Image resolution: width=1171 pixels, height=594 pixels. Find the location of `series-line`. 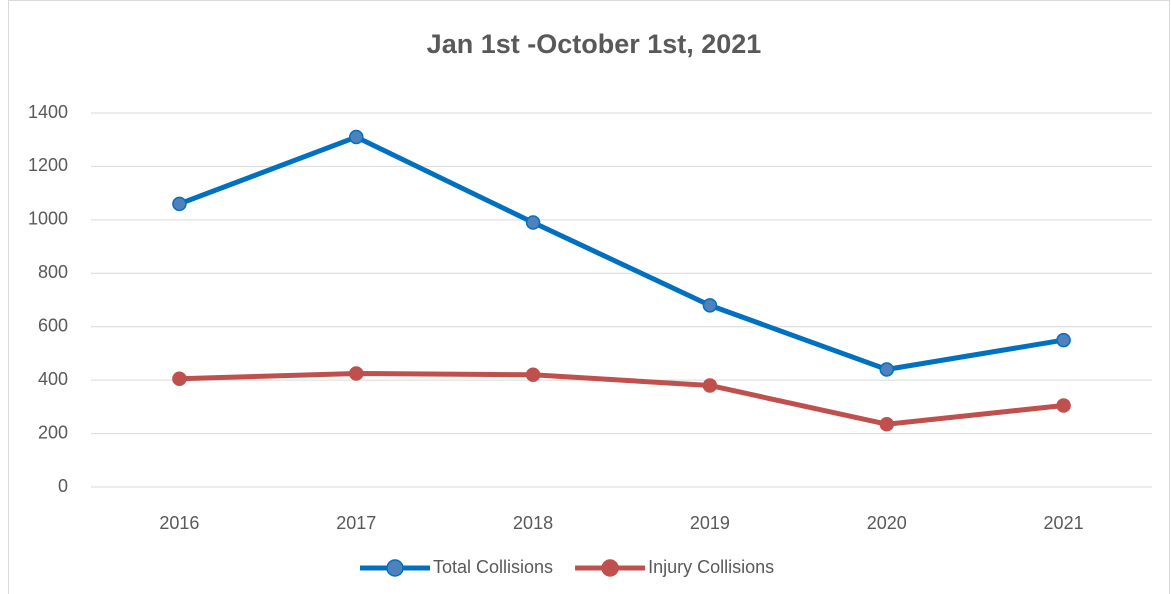

series-line is located at coordinates (621, 398).